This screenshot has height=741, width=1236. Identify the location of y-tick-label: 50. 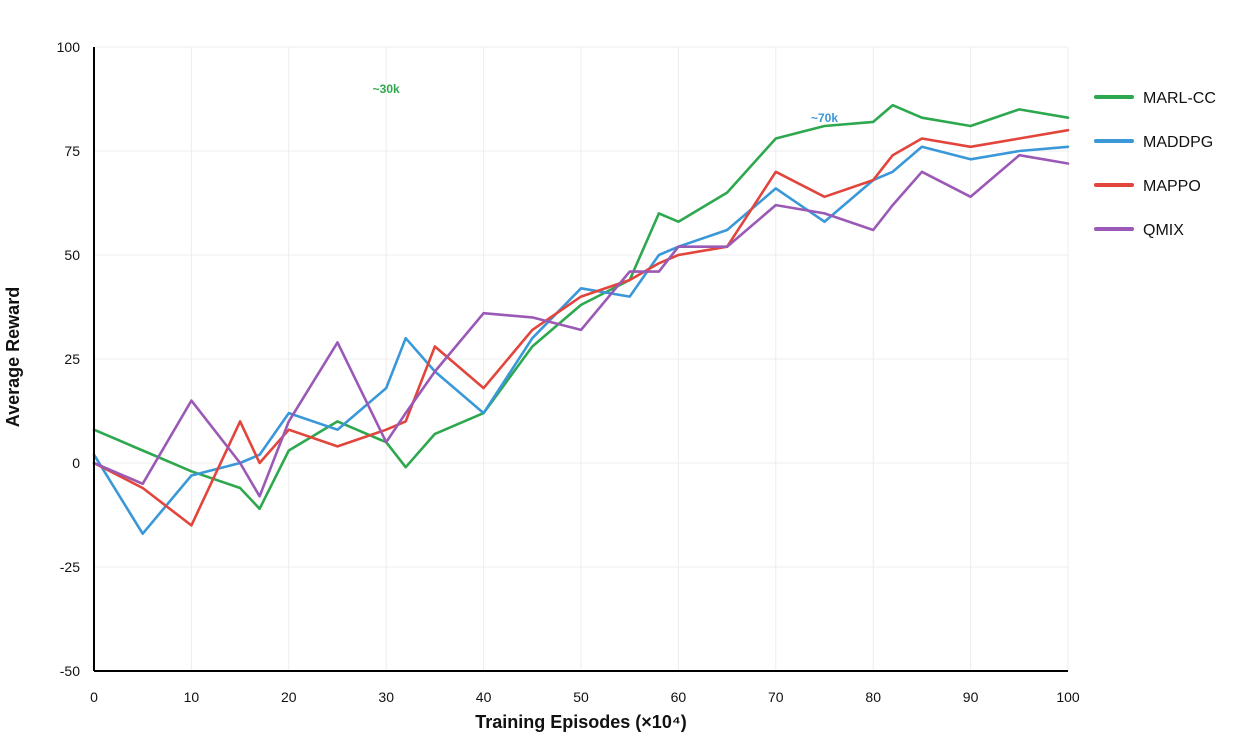
(72, 255).